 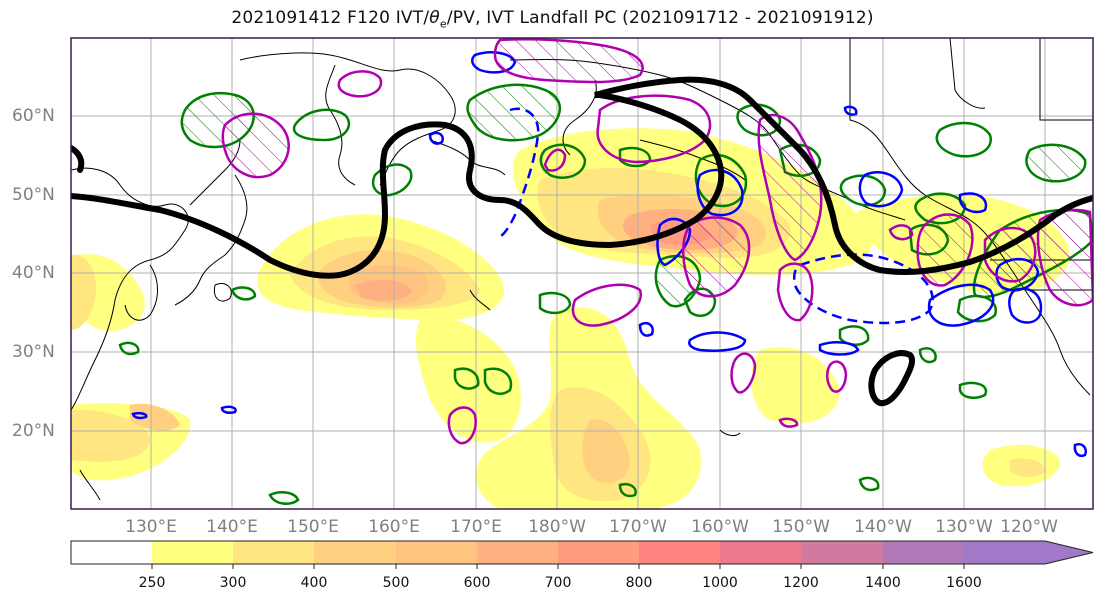 What do you see at coordinates (964, 527) in the screenshot?
I see `lon-label-130w: 130°W` at bounding box center [964, 527].